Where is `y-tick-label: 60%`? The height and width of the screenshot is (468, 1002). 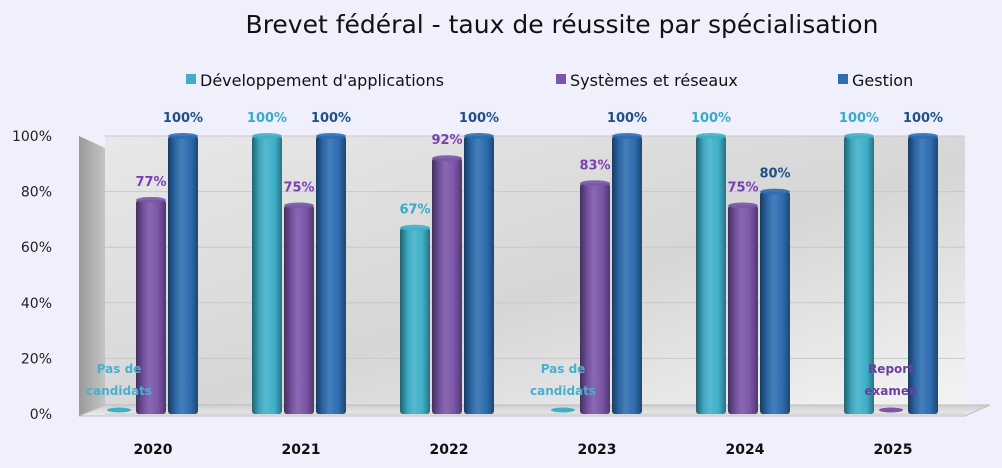 y-tick-label: 60% is located at coordinates (36, 248).